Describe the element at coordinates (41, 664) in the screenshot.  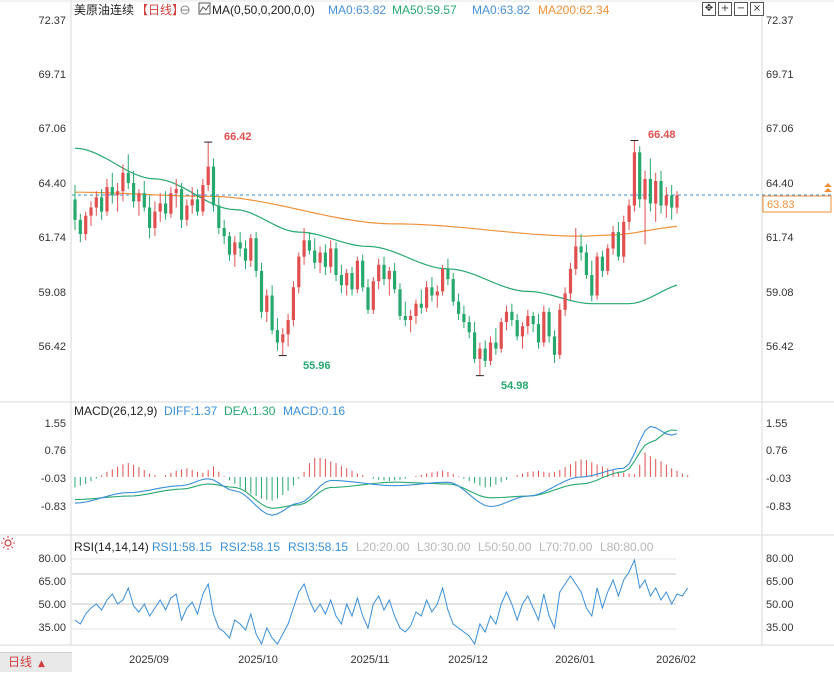
I see `triangle-up-icon: ▲` at that location.